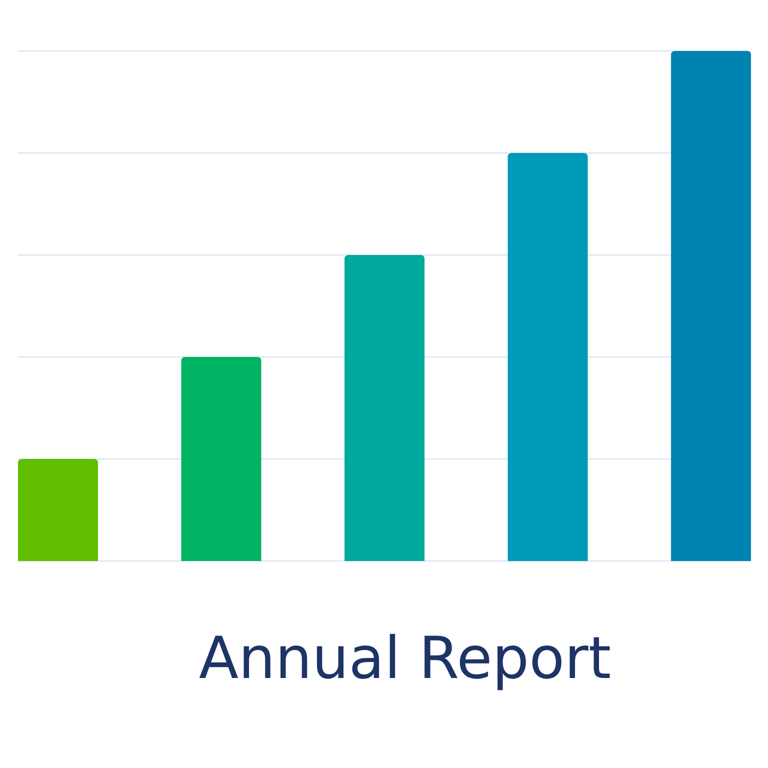  Describe the element at coordinates (405, 658) in the screenshot. I see `text: Annual Report` at that location.